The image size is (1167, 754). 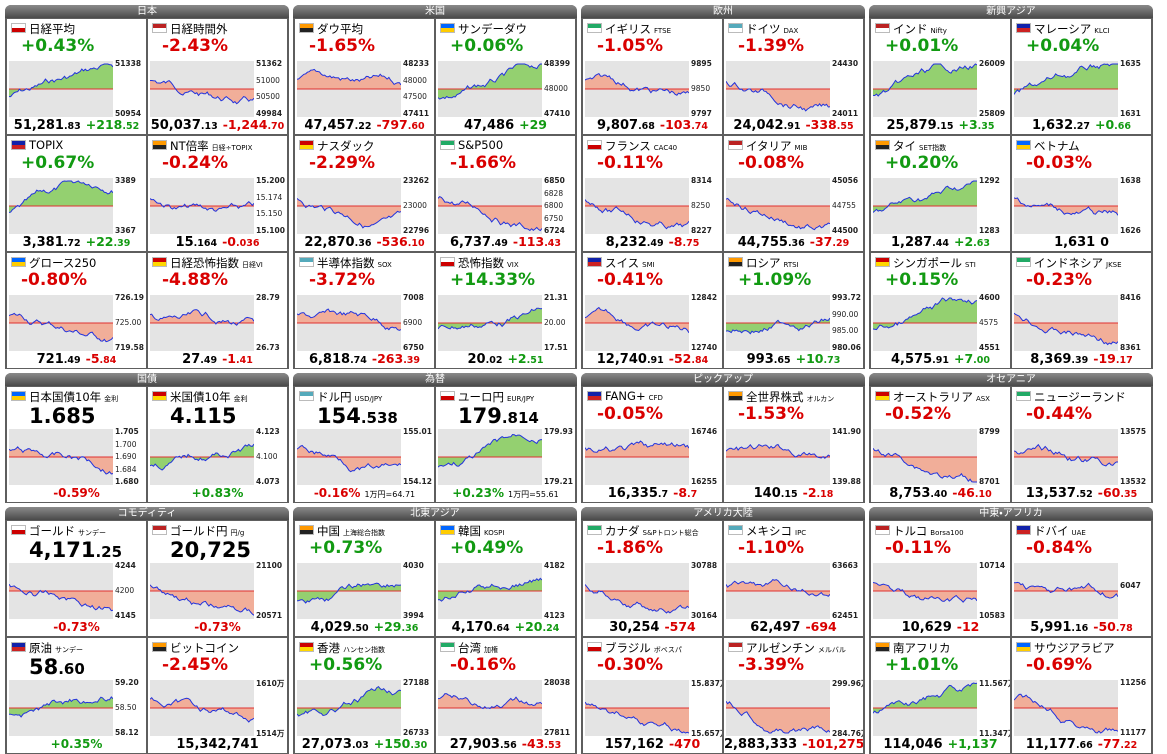 I want to click on market-tile: 中国 上海総合指数 +0.73% 4030 3994 4,029.50 +29.36, so click(x=364, y=578).